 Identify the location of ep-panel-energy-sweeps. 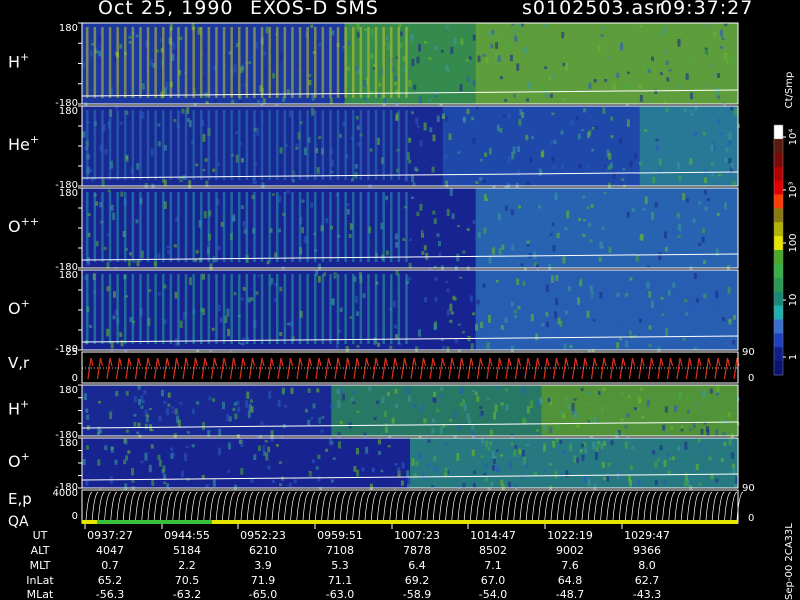
(414, 506).